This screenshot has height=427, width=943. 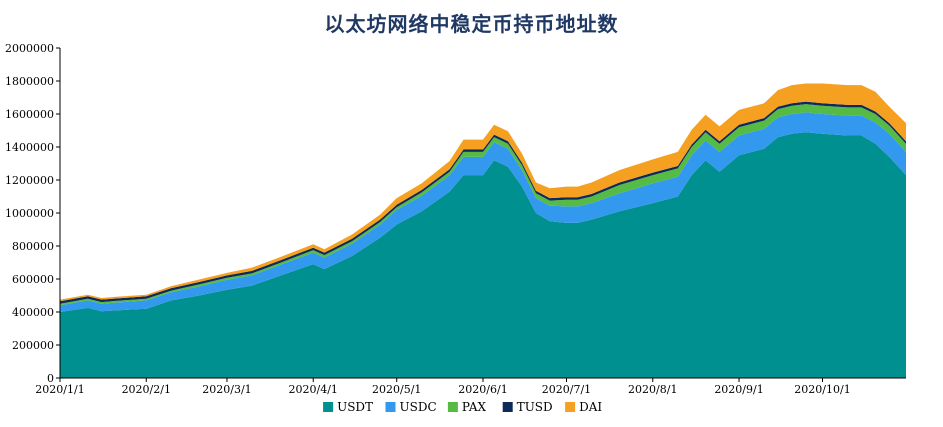 I want to click on y-tick-label: 200000, so click(x=33, y=345).